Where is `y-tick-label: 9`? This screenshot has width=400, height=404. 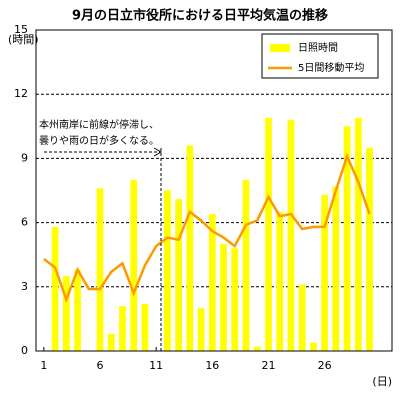
y-tick-label: 9 is located at coordinates (24, 157).